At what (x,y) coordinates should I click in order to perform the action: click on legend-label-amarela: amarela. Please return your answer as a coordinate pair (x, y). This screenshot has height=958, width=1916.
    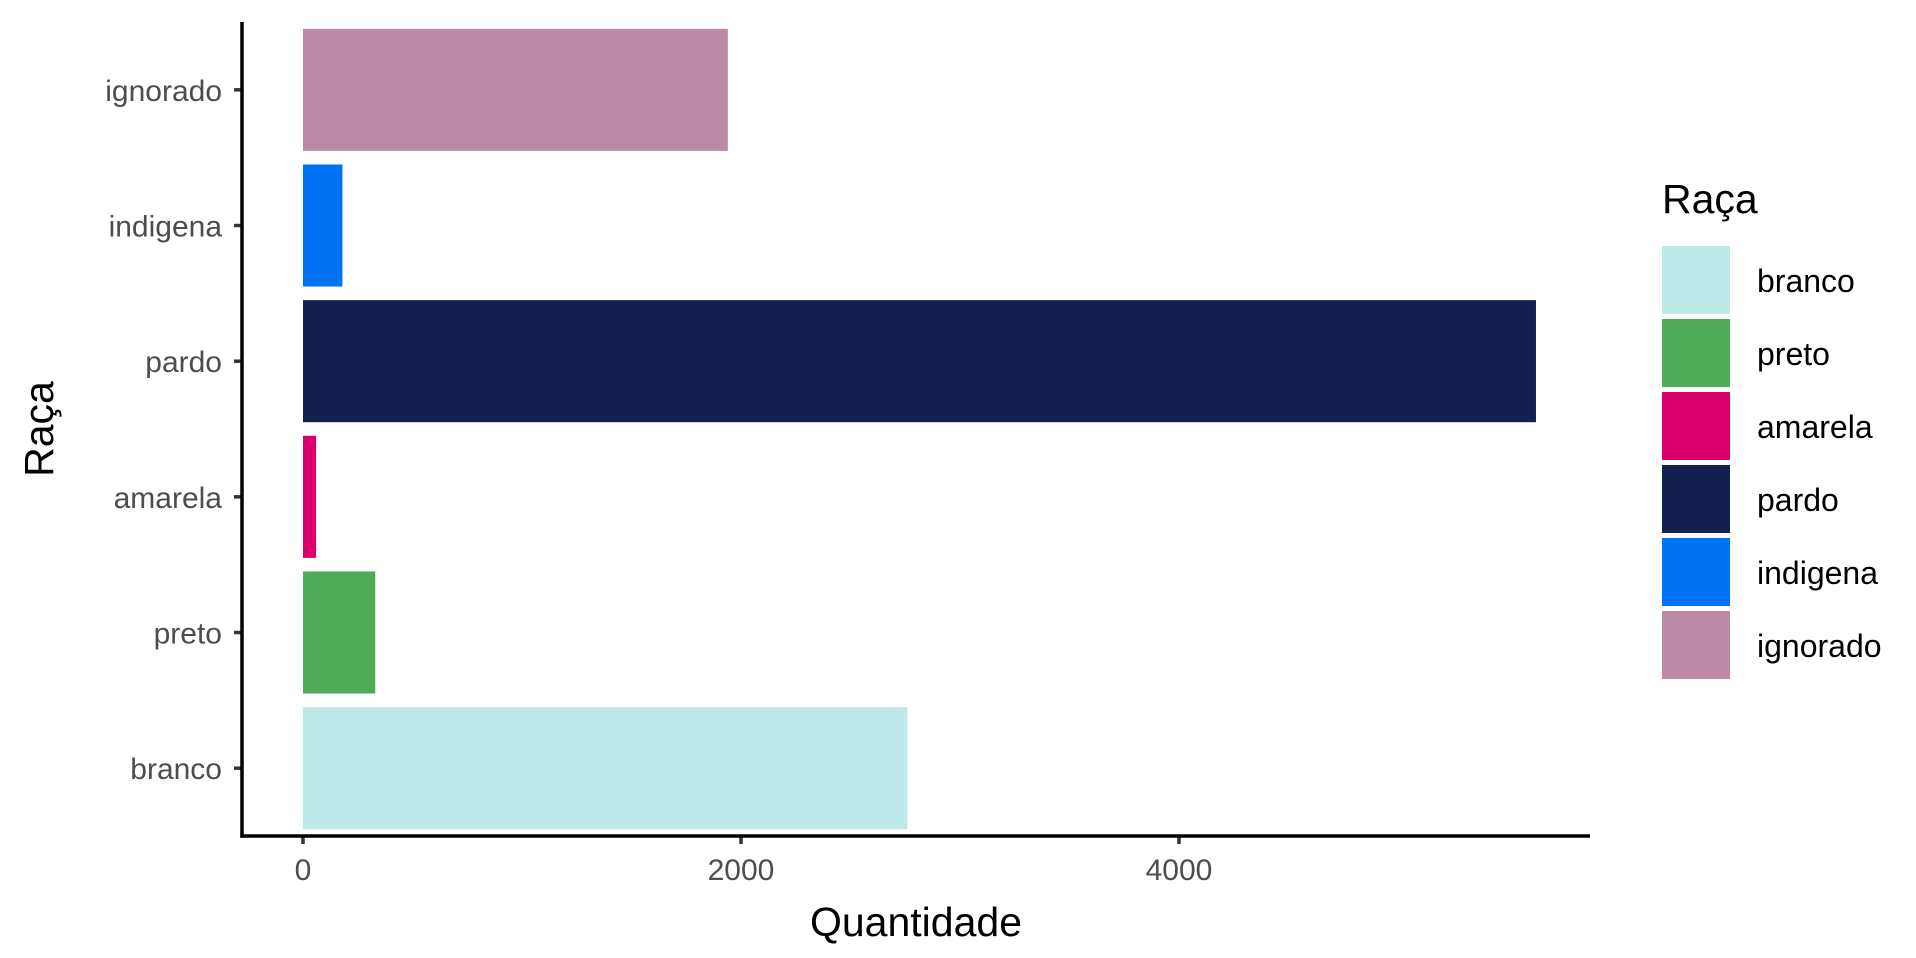
    Looking at the image, I should click on (1815, 427).